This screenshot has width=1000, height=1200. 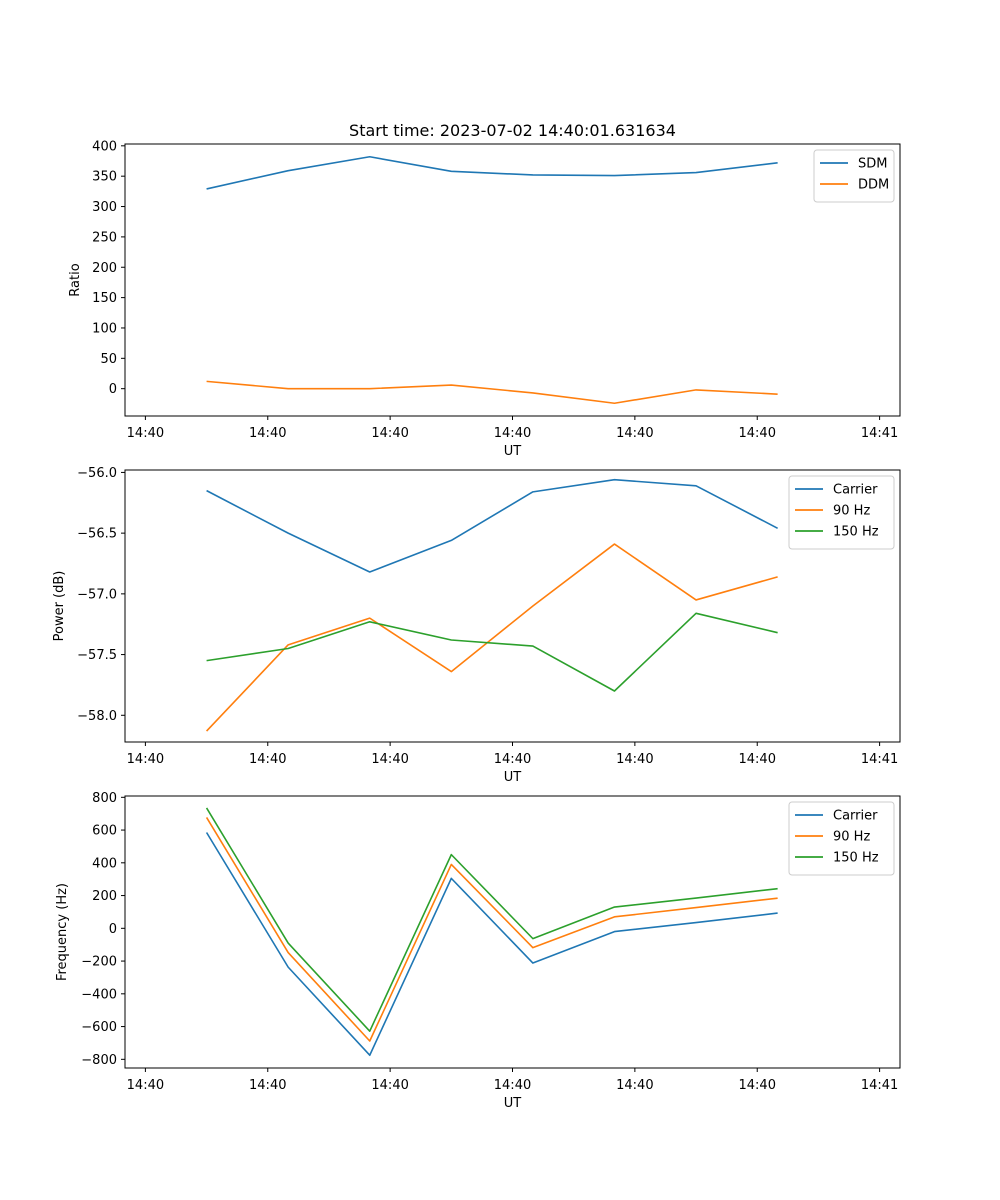 I want to click on y-tick-label: −57.5, so click(x=97, y=655).